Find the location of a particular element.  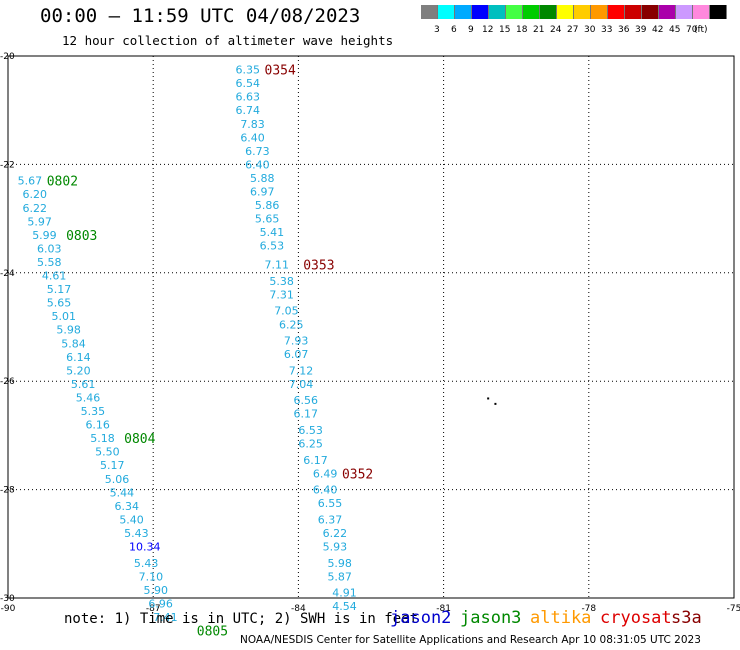

legend-label: 6 is located at coordinates (454, 30).